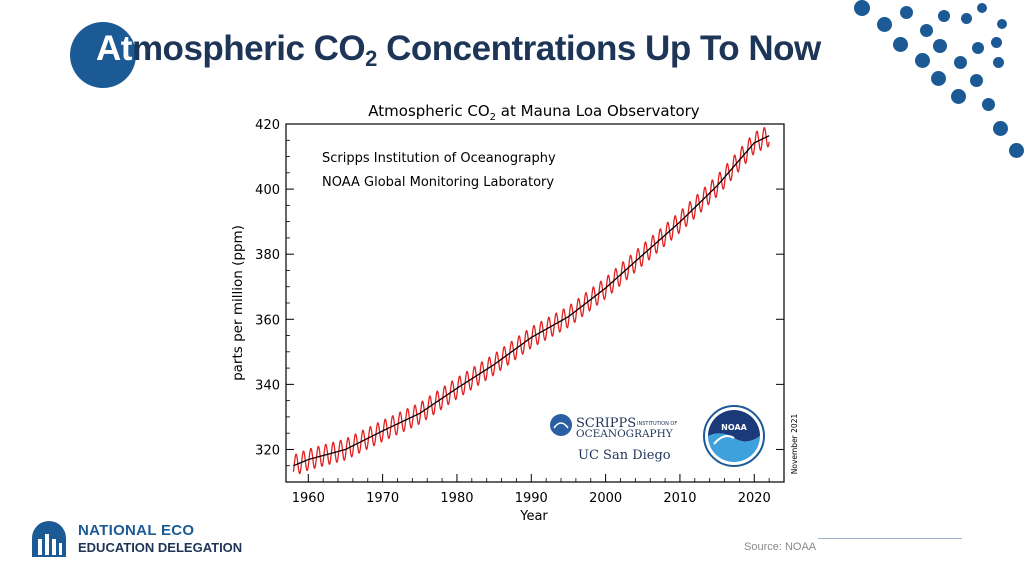 The height and width of the screenshot is (576, 1024). I want to click on legend-noaa: NOAA Global Monitoring Laboratory, so click(438, 182).